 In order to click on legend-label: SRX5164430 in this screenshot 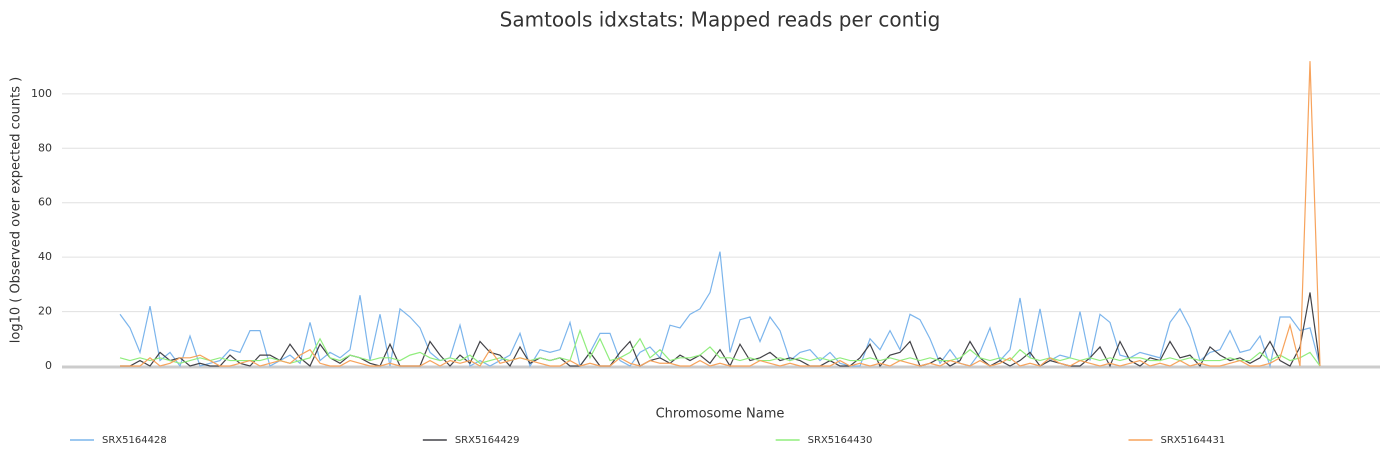, I will do `click(840, 440)`.